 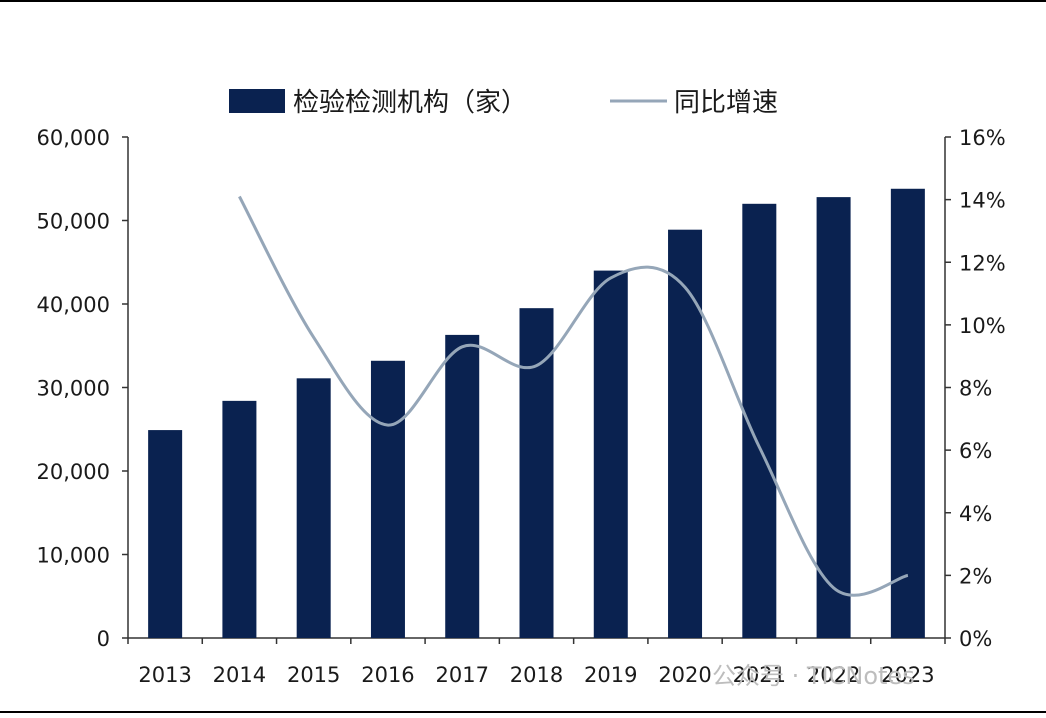 I want to click on right-tick-label: 0%, so click(x=975, y=639).